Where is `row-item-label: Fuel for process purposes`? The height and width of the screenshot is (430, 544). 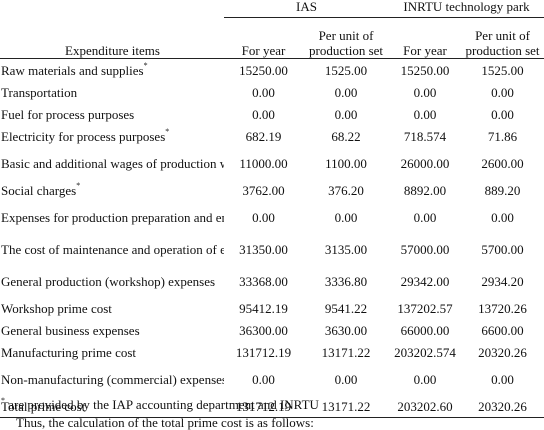
row-item-label: Fuel for process purposes is located at coordinates (112, 114).